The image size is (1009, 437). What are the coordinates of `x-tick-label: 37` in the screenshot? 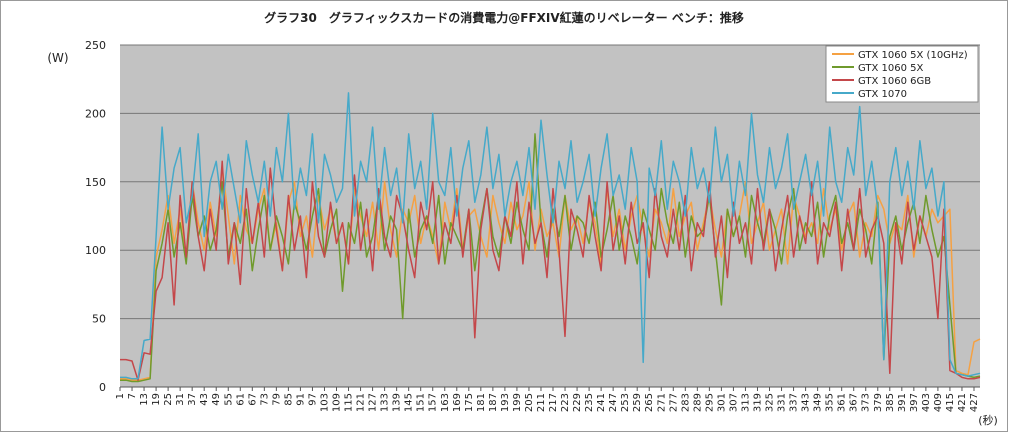 It's located at (192, 399).